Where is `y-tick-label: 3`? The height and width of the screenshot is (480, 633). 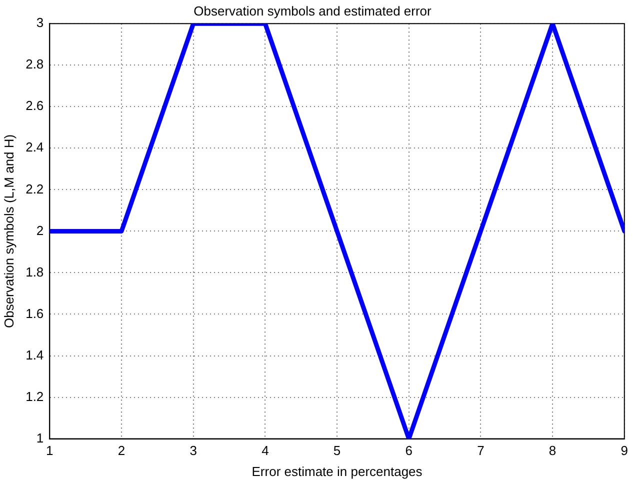
y-tick-label: 3 is located at coordinates (40, 22).